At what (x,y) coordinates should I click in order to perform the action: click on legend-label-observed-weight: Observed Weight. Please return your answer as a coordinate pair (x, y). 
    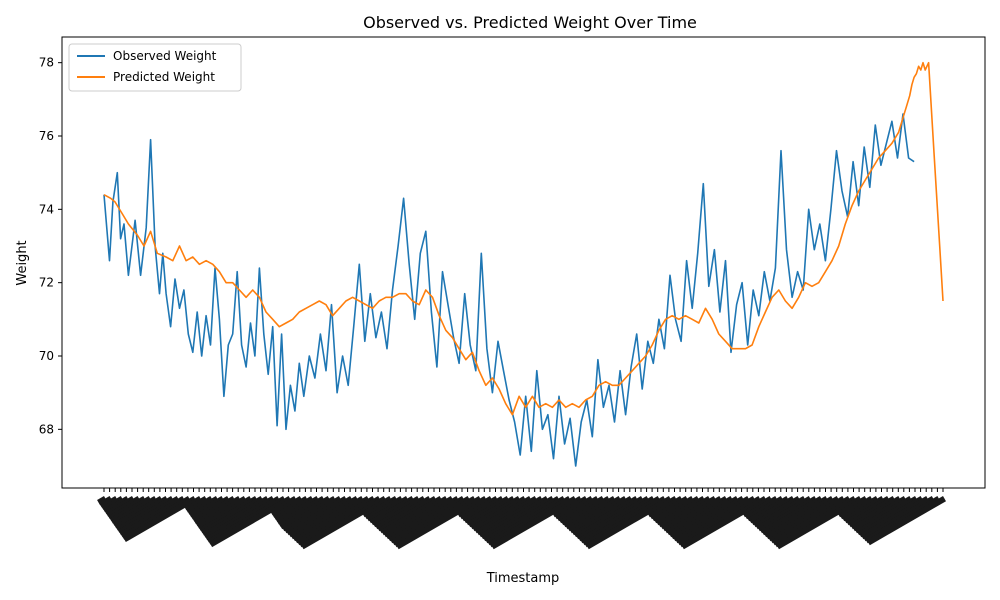
    Looking at the image, I should click on (165, 56).